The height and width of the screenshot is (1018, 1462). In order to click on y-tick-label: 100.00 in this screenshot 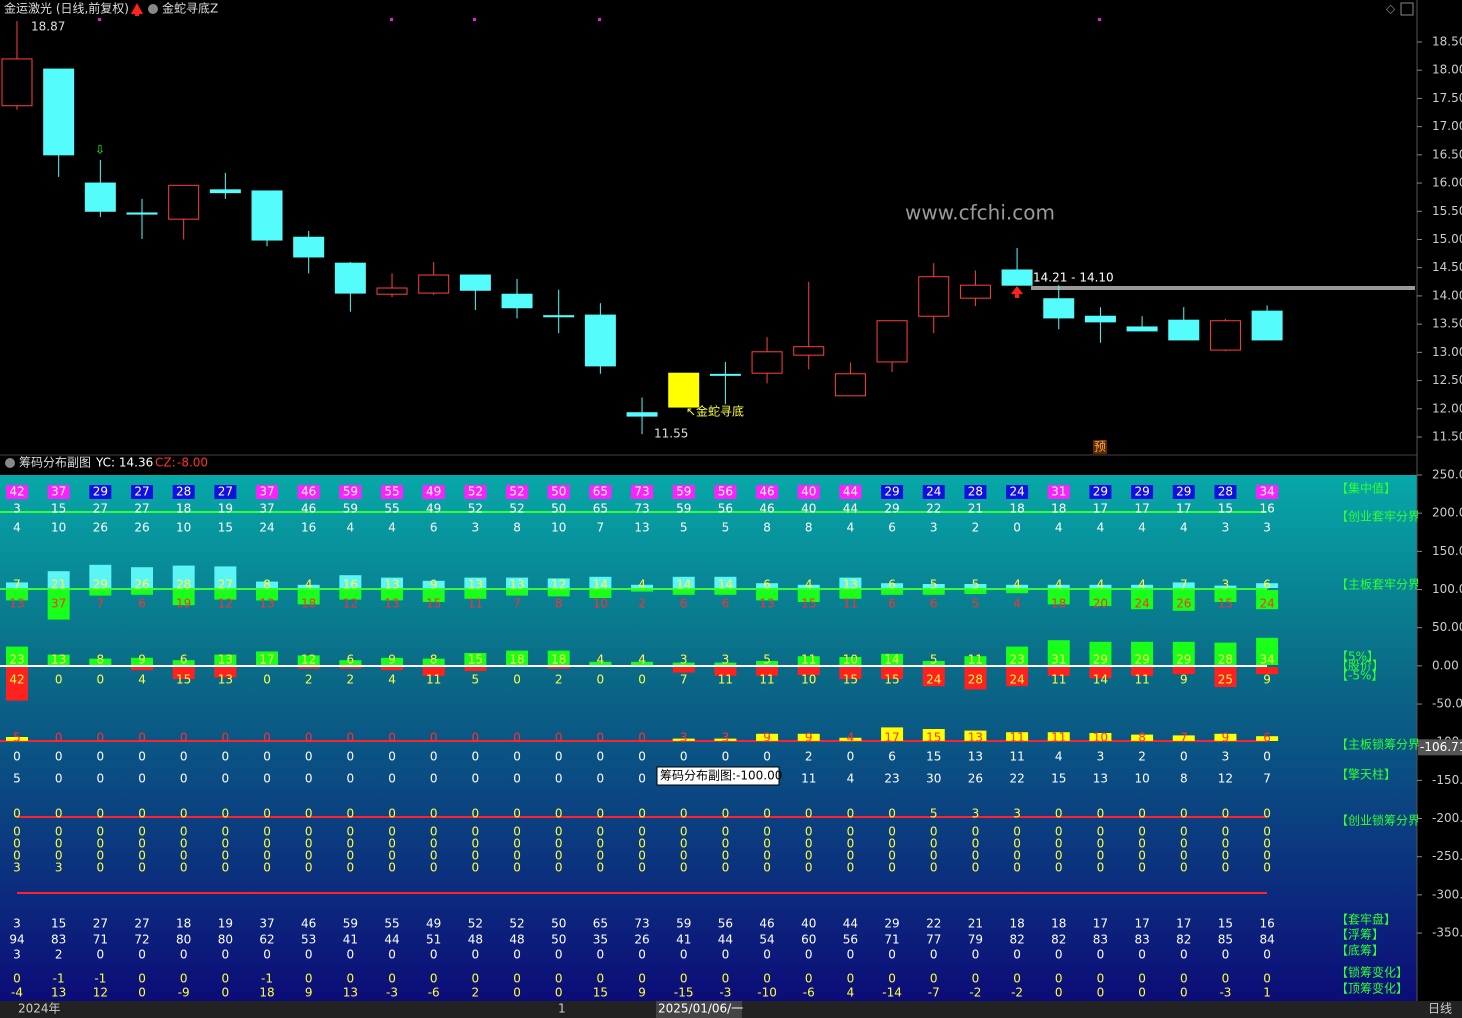, I will do `click(1447, 589)`.